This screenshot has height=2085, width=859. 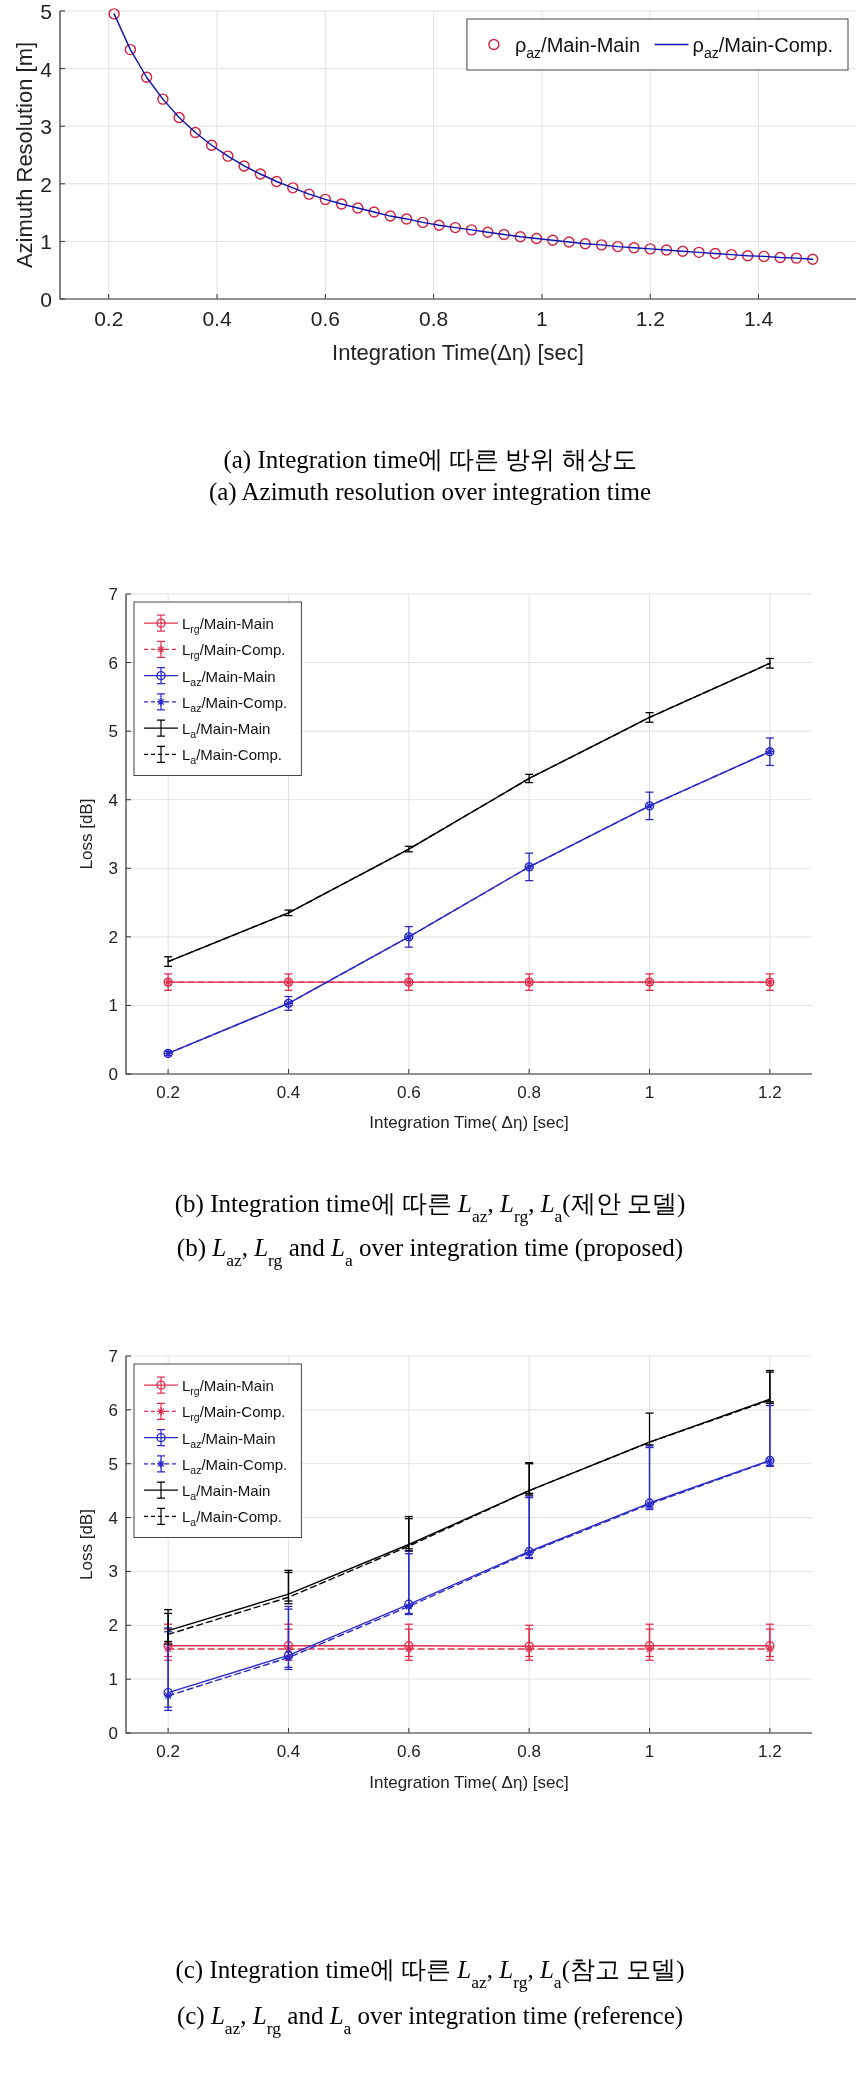 I want to click on text: (b) L$_{az}$, L$_{rg}$ and L$_{a}$ over integration time (proposed), so click(x=430, y=1252).